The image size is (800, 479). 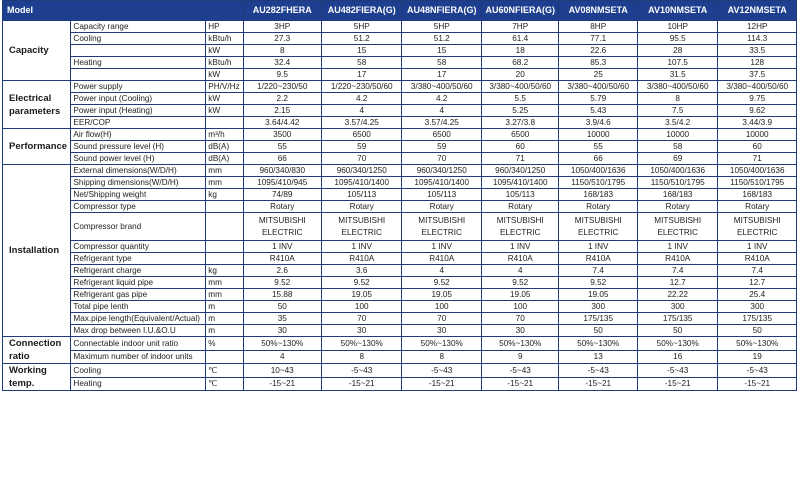 I want to click on value-cell: 105/113, so click(x=361, y=194).